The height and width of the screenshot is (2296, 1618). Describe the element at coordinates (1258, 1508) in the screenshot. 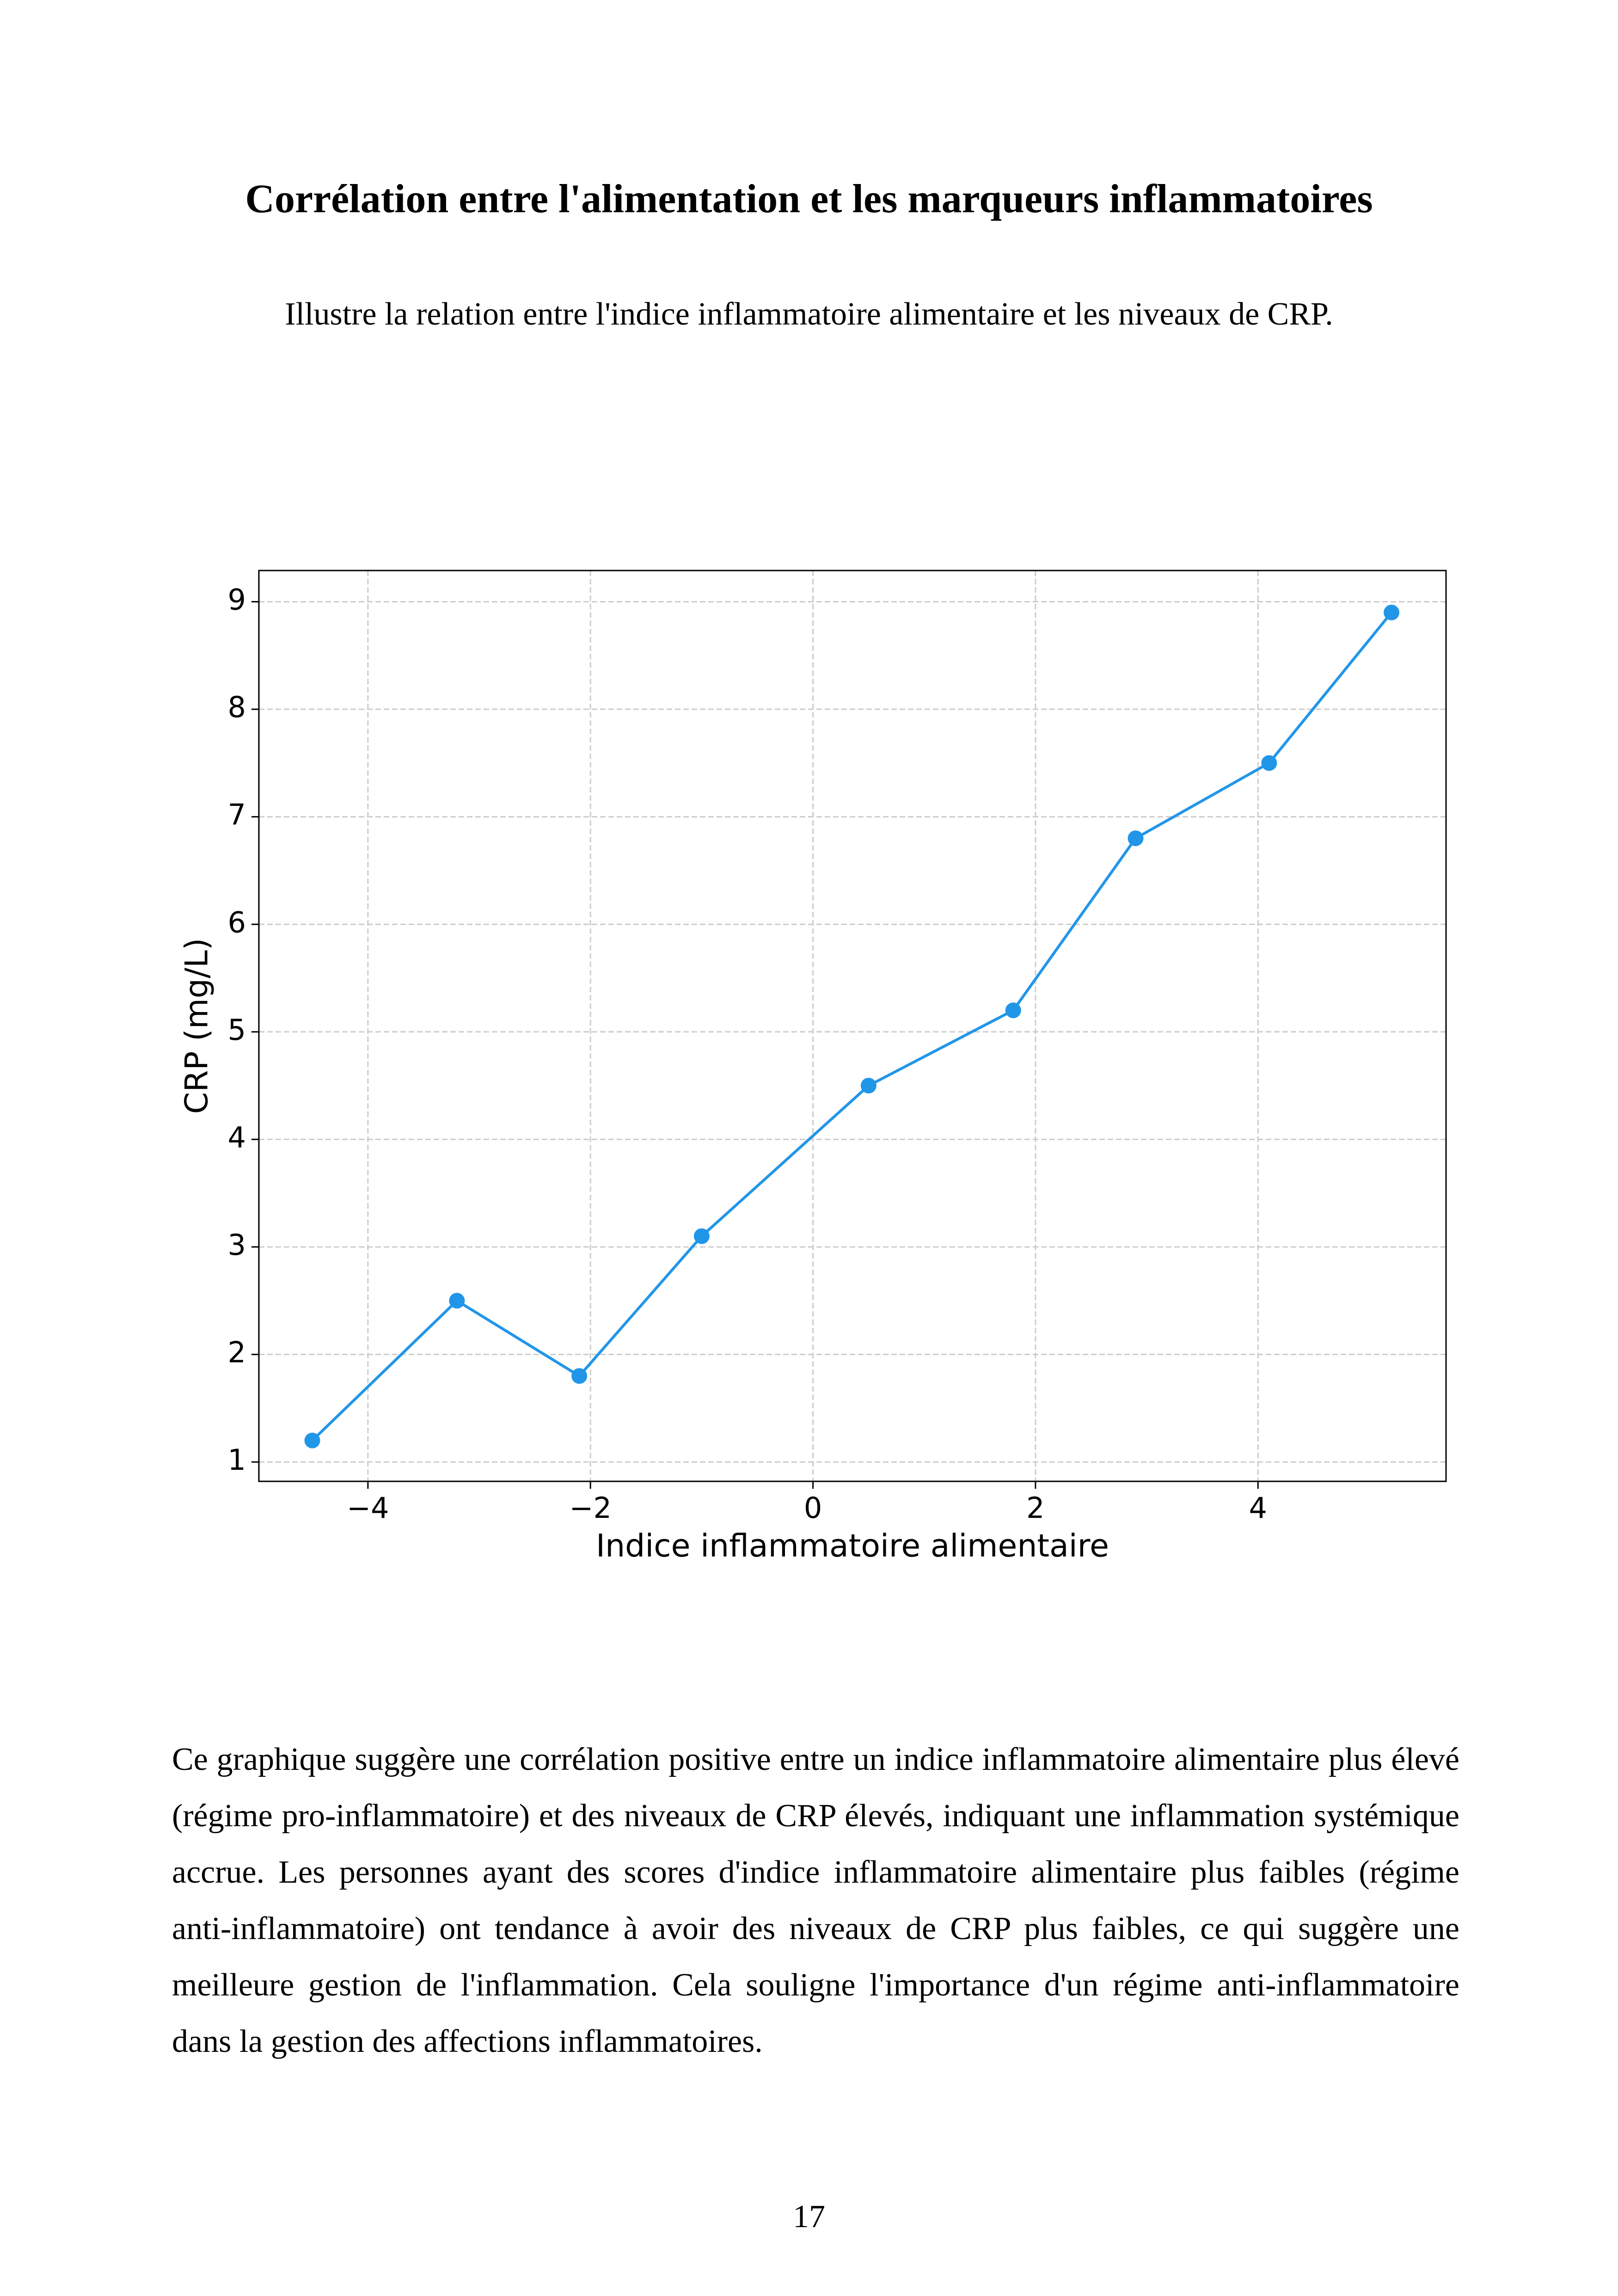

I see `x-tick-label: 4` at that location.